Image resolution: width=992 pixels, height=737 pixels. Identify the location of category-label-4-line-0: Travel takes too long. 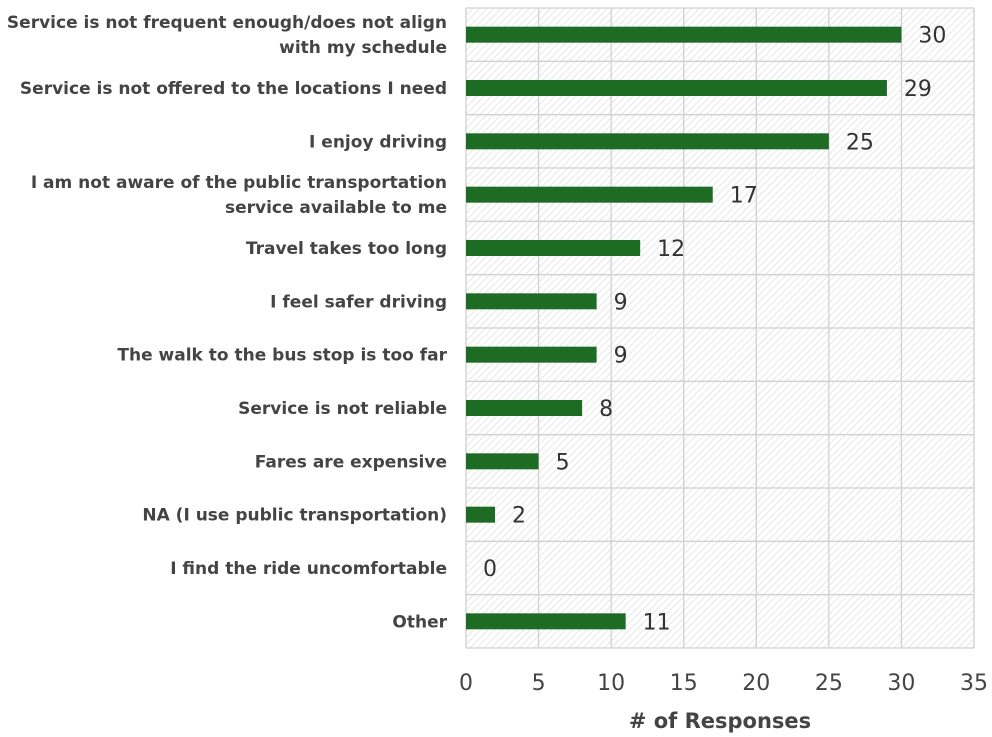
(346, 249).